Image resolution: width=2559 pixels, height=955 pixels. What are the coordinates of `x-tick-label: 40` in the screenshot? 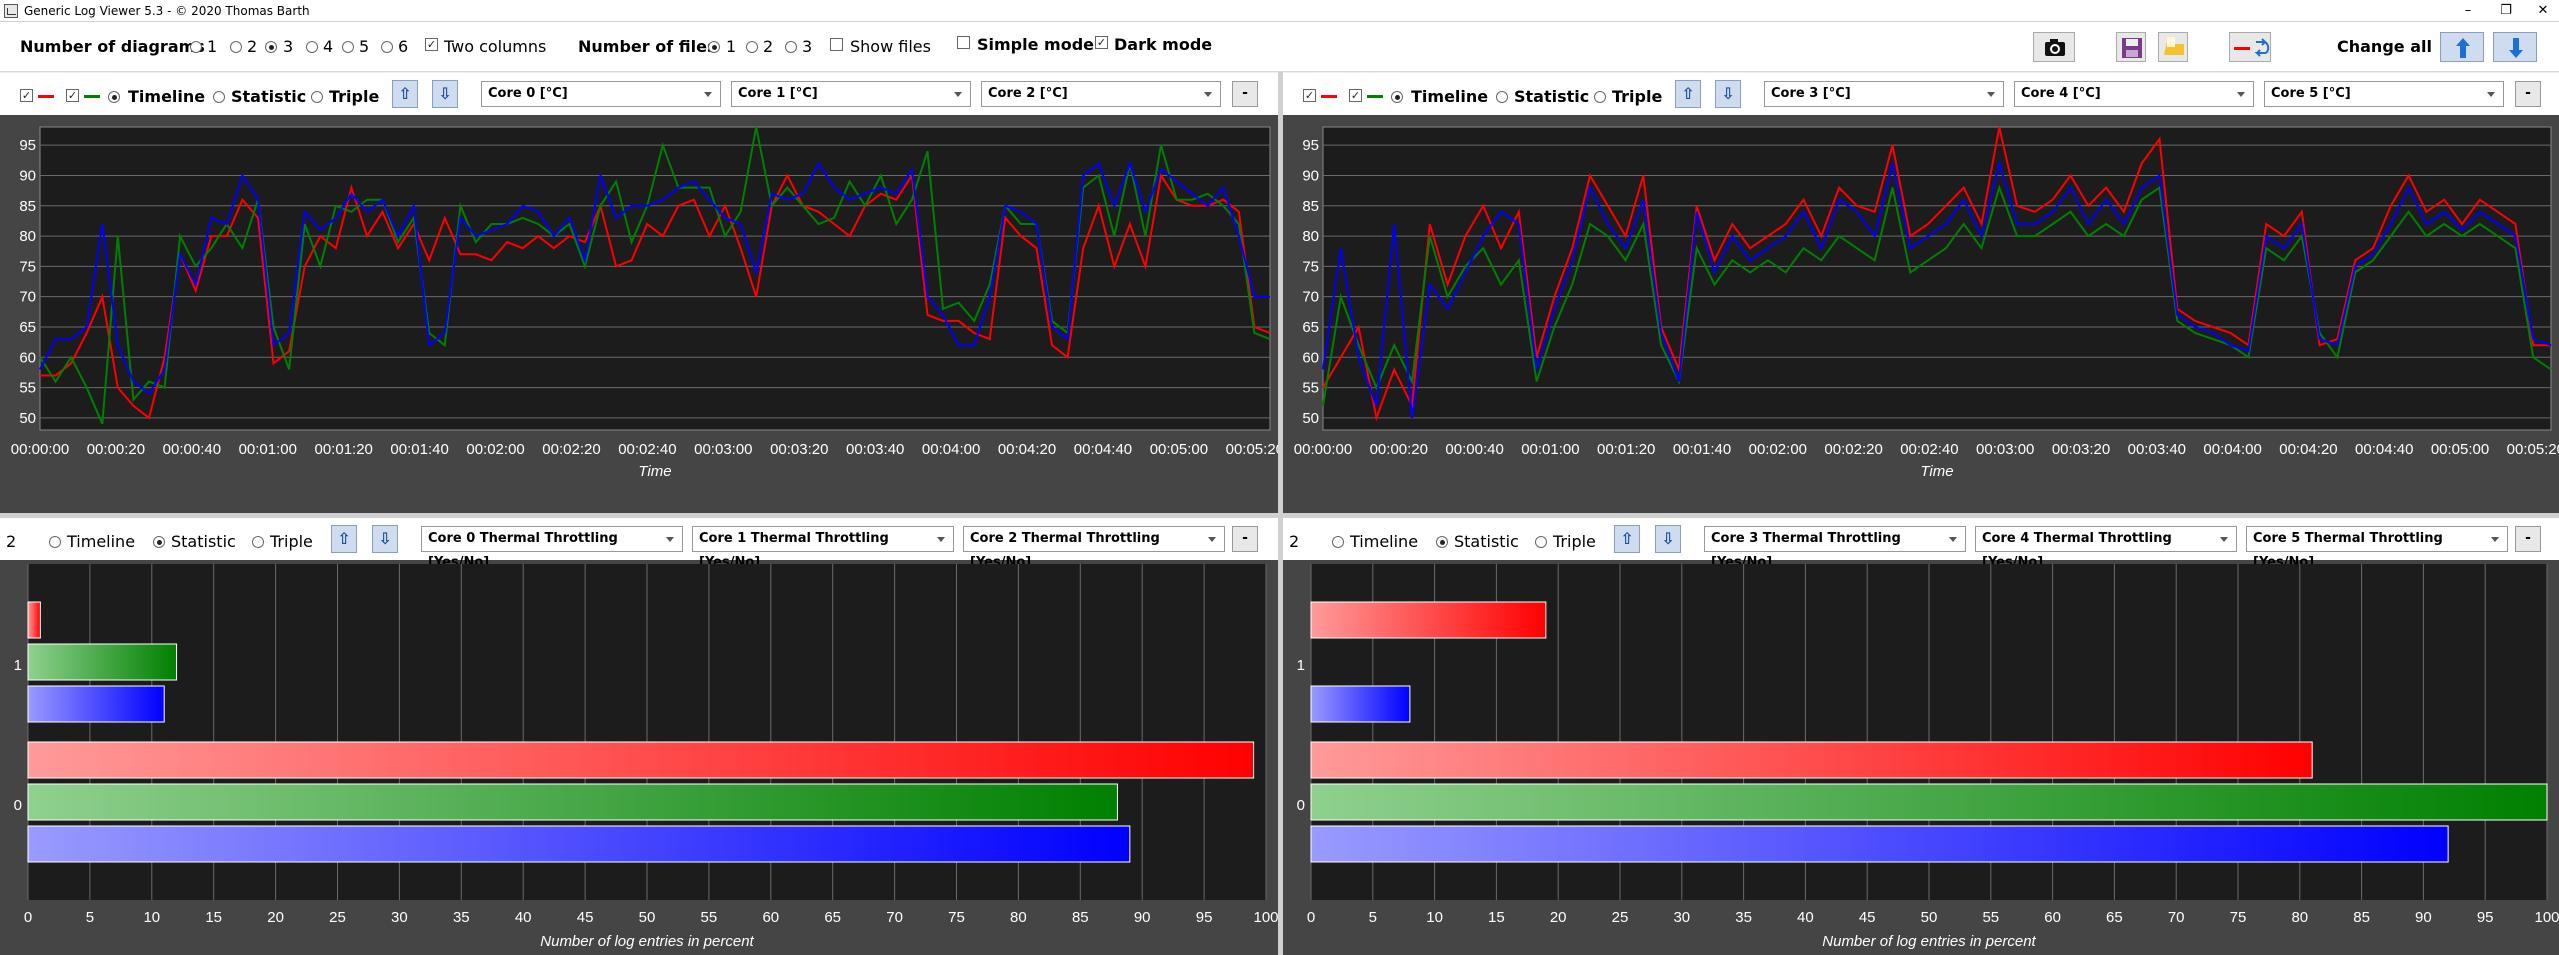 It's located at (523, 917).